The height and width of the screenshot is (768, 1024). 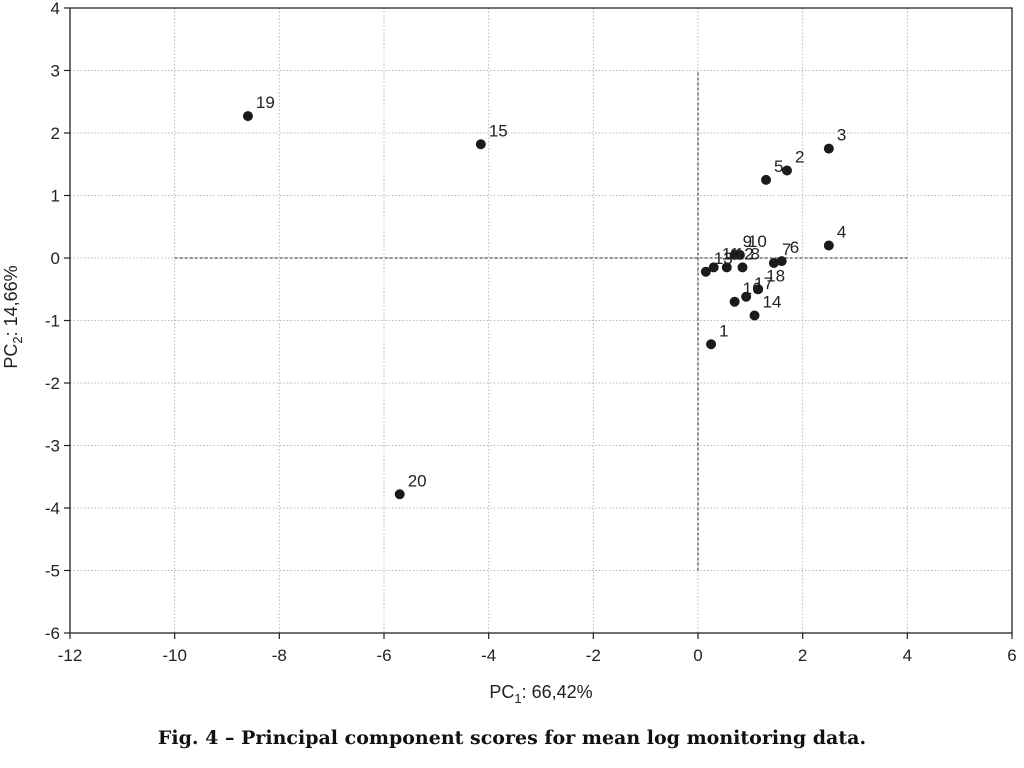 I want to click on data-point-label: 20, so click(x=417, y=480).